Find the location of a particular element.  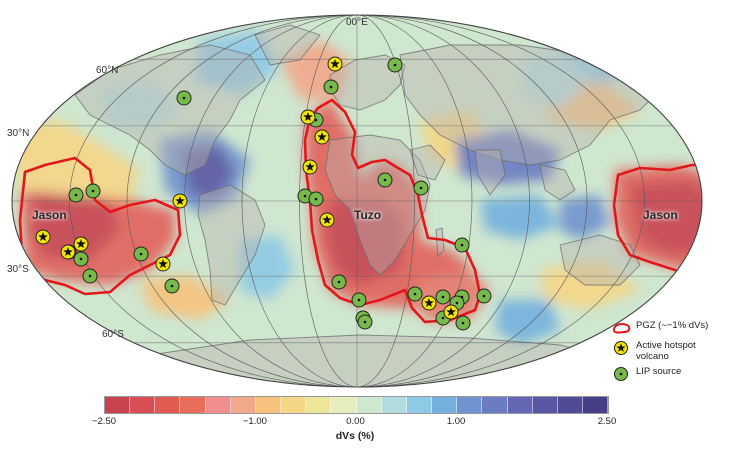

region-label-tuzo: Tuzo is located at coordinates (368, 215).